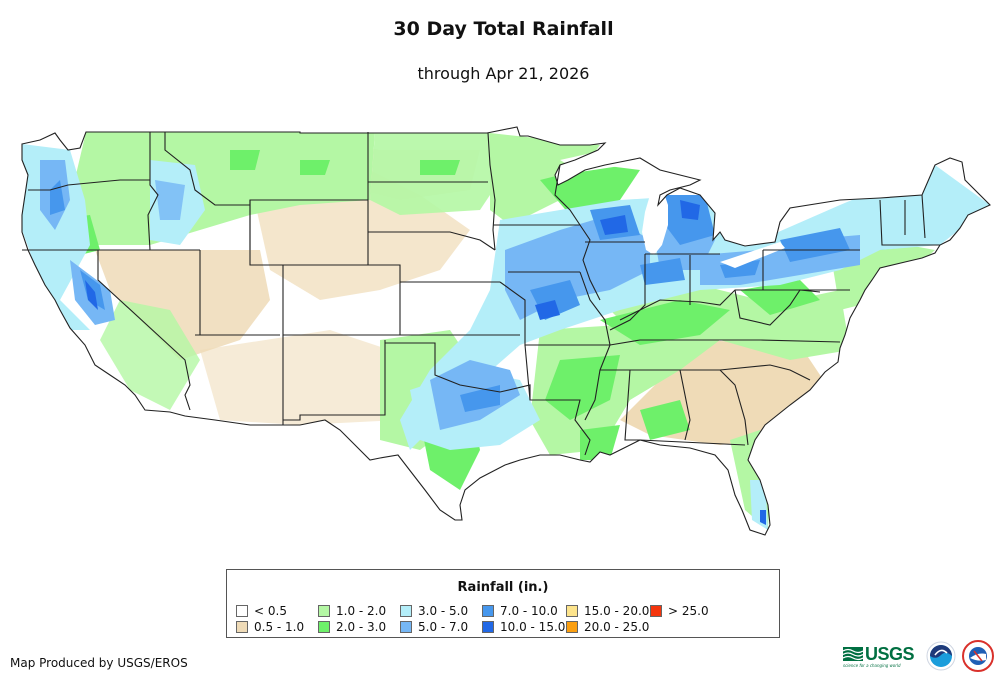 The image size is (1007, 691). What do you see at coordinates (503, 29) in the screenshot?
I see `map-title: 30 Day Total Rainfall` at bounding box center [503, 29].